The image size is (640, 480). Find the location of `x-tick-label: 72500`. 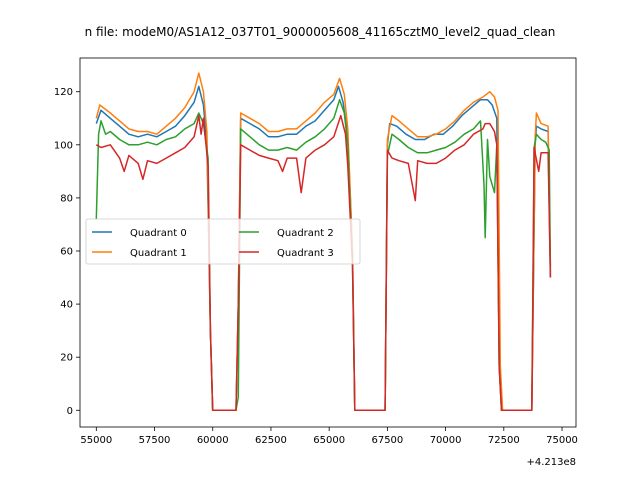

x-tick-label: 72500 is located at coordinates (504, 440).